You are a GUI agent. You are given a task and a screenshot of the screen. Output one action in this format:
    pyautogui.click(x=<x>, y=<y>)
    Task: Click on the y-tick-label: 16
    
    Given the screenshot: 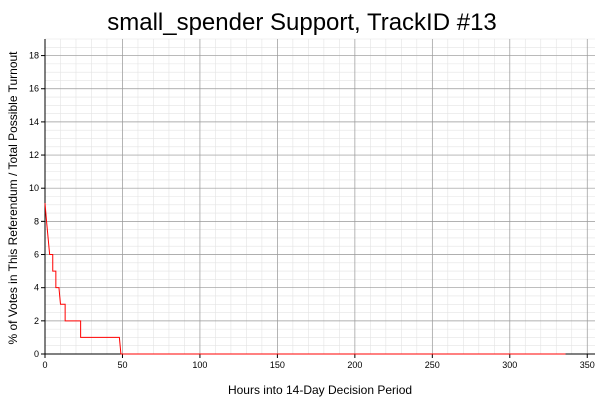 What is the action you would take?
    pyautogui.click(x=34, y=89)
    